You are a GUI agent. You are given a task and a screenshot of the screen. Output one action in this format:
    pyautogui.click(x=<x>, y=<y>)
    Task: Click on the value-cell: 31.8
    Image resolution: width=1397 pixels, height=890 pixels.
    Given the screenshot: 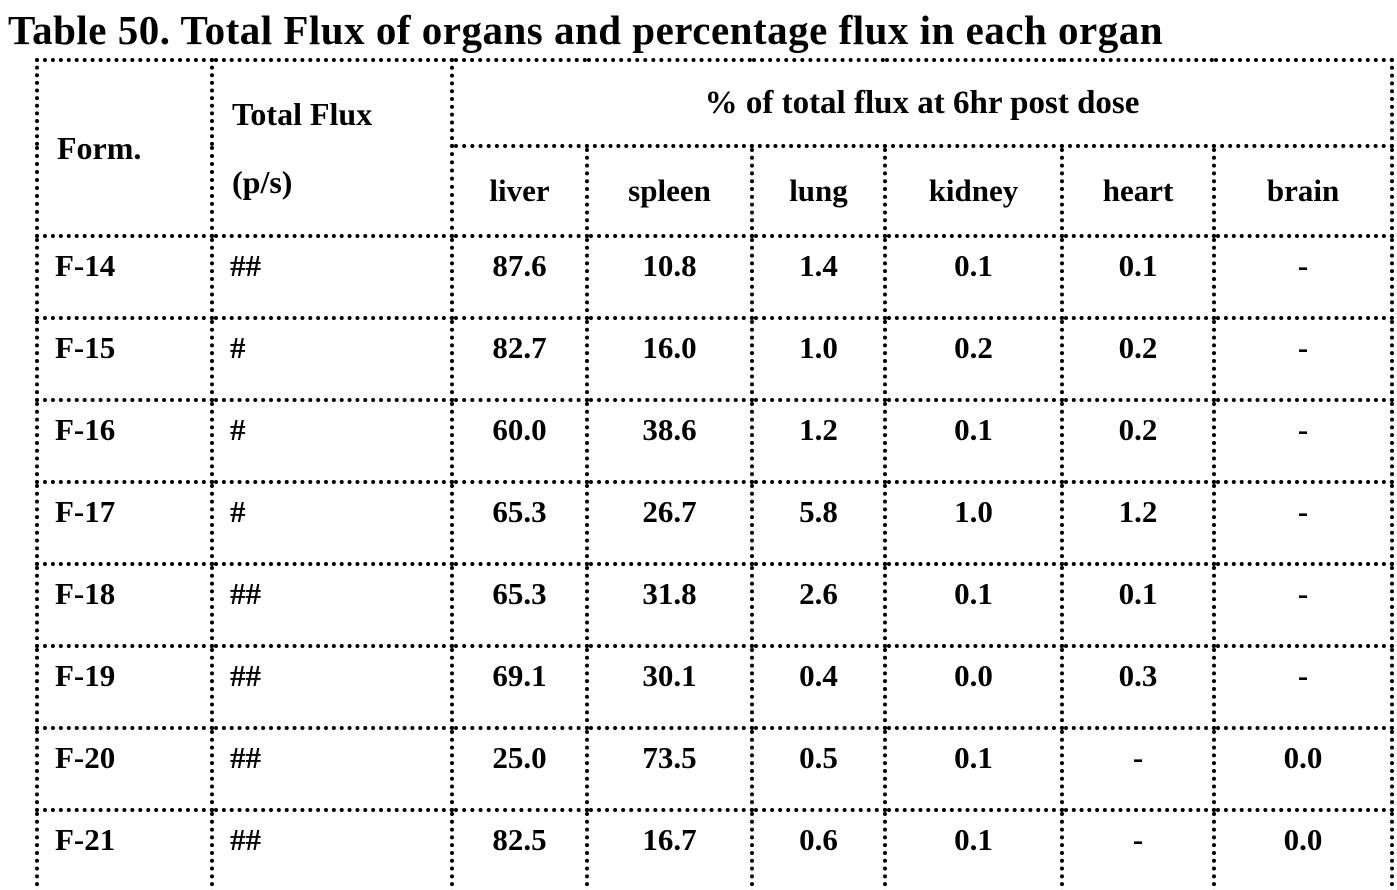 What is the action you would take?
    pyautogui.click(x=669, y=605)
    